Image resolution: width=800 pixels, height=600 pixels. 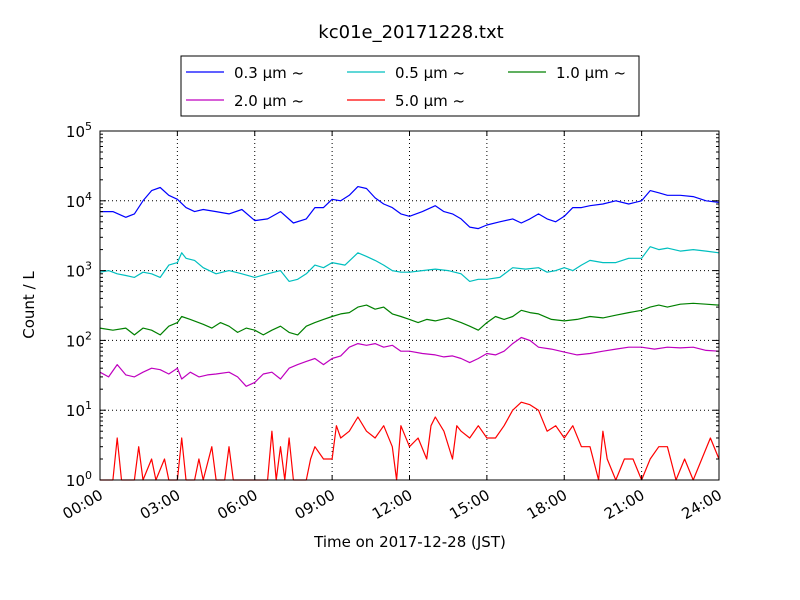 I want to click on legend-label-5: 5.0 μm ~, so click(x=430, y=101).